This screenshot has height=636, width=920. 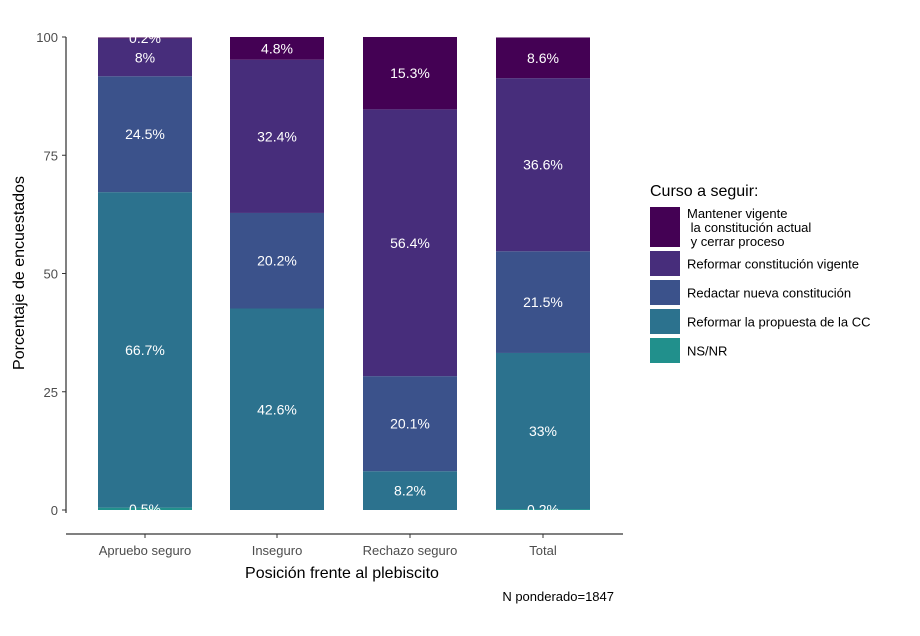 I want to click on legend-label: Redactar nueva constitución, so click(x=769, y=293).